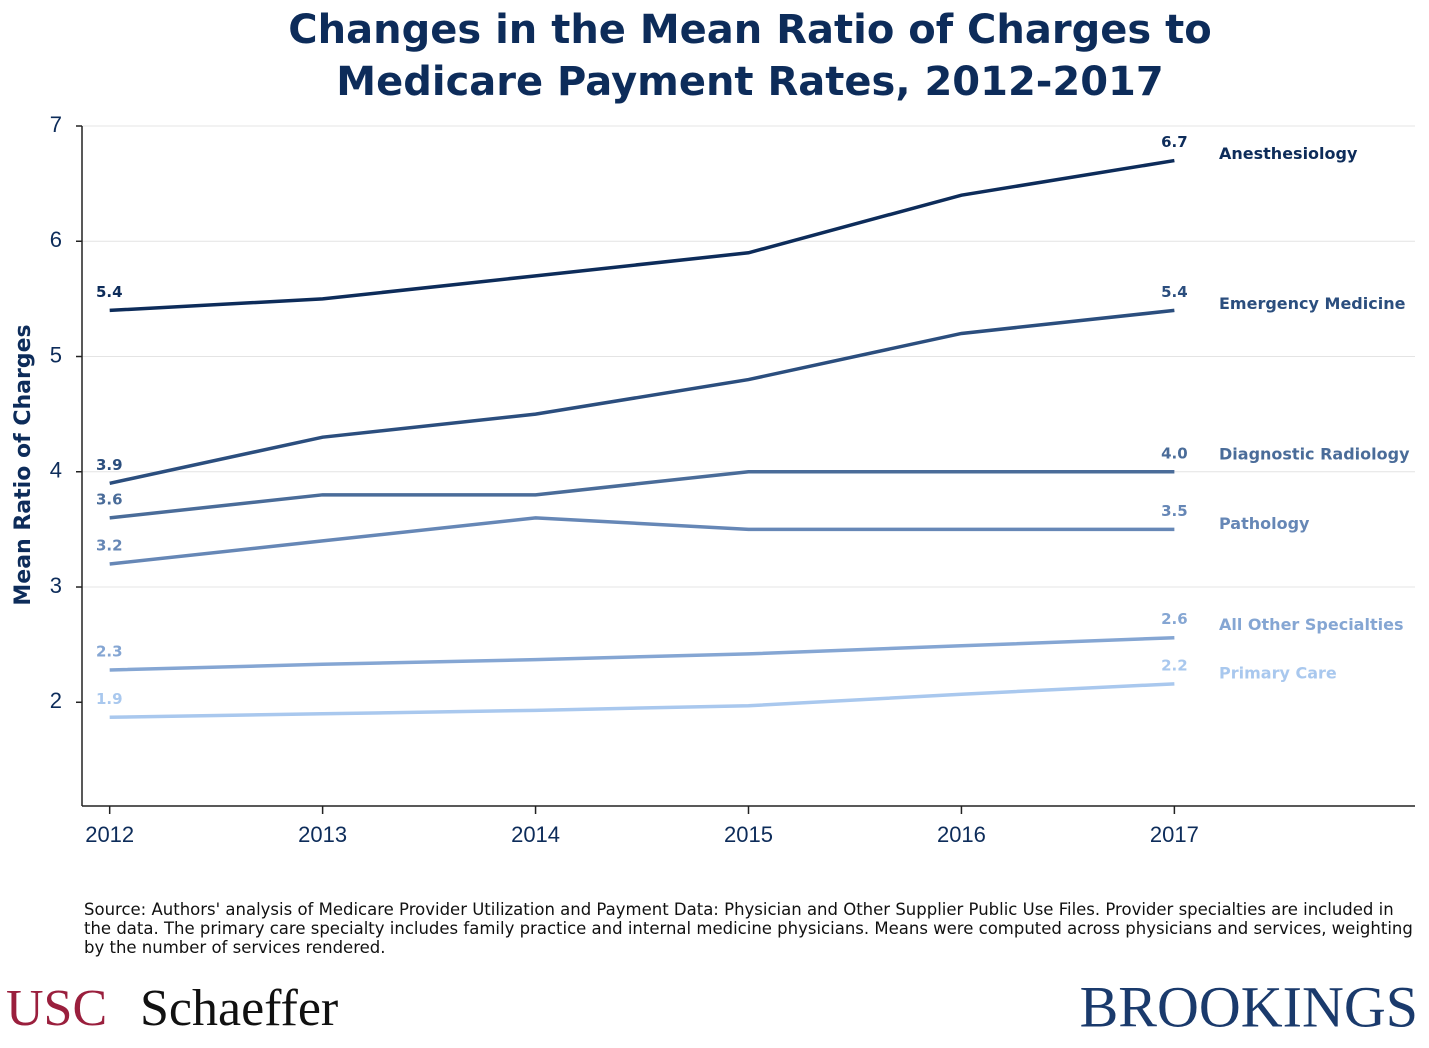 Image resolution: width=1429 pixels, height=1048 pixels. Describe the element at coordinates (56, 1008) in the screenshot. I see `logo-usc: USC` at that location.